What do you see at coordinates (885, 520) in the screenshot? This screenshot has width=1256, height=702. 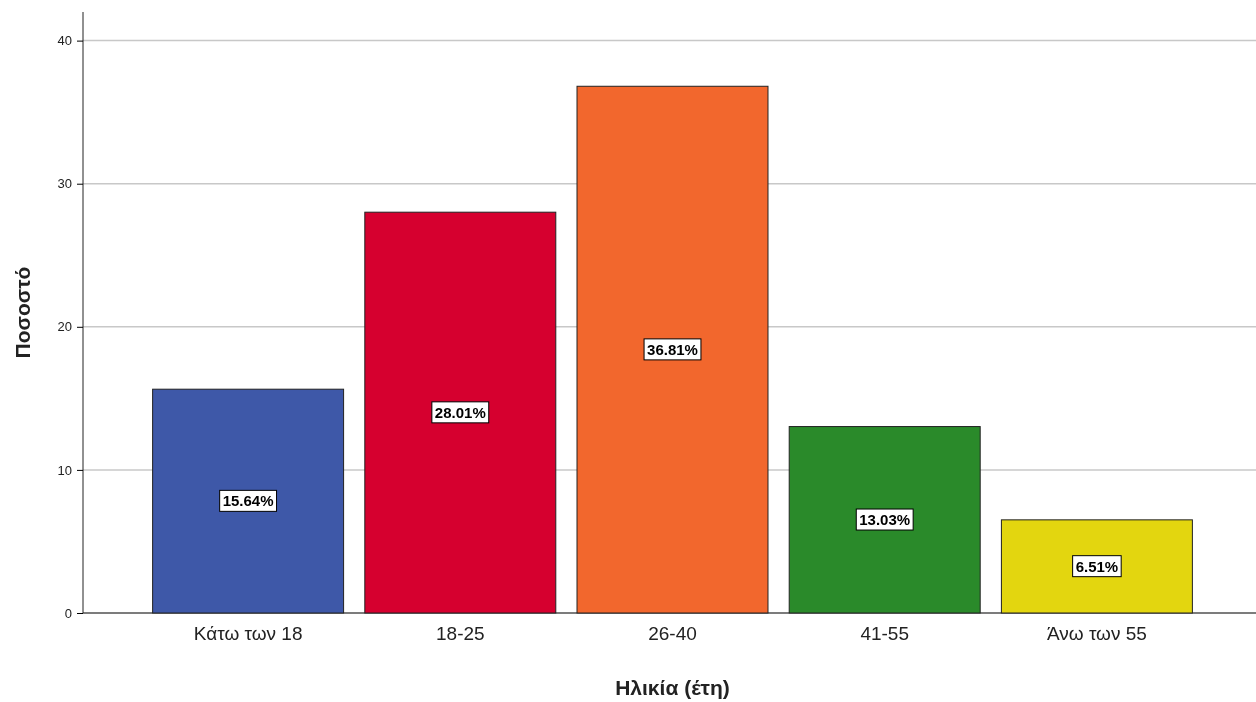 I see `data-label: 13.03%` at bounding box center [885, 520].